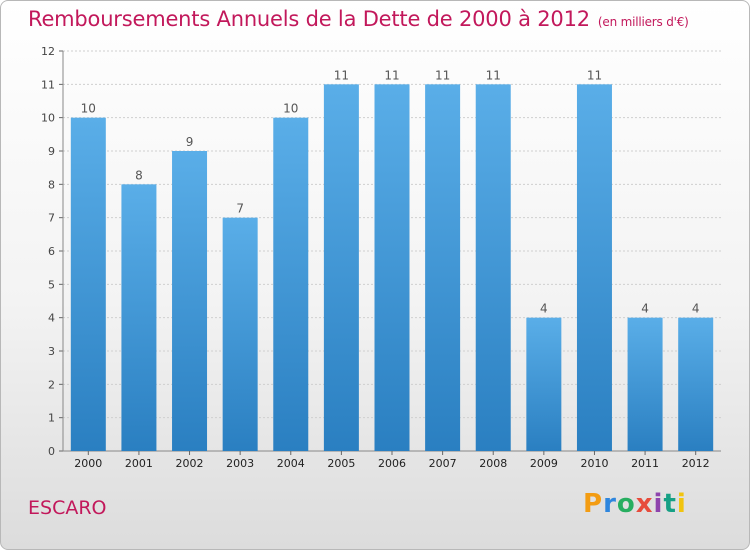  What do you see at coordinates (392, 463) in the screenshot?
I see `x-tick-label: 2006` at bounding box center [392, 463].